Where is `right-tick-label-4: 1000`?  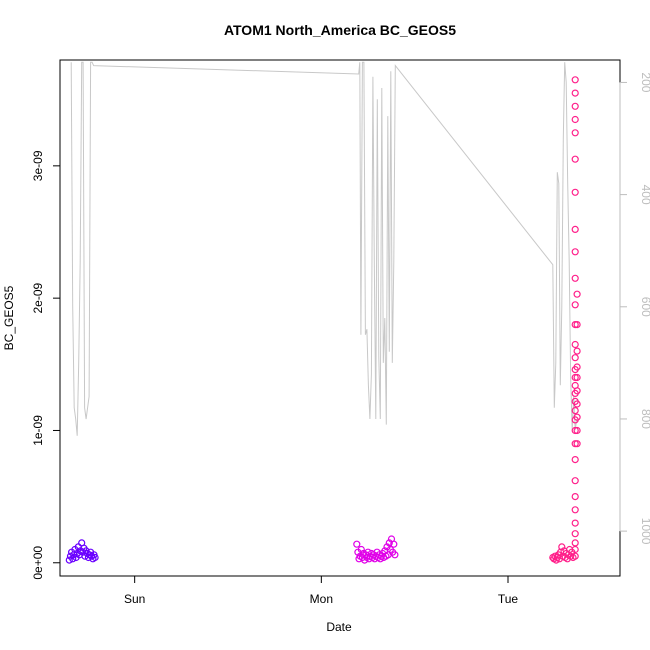
right-tick-label-4: 1000 is located at coordinates (644, 531).